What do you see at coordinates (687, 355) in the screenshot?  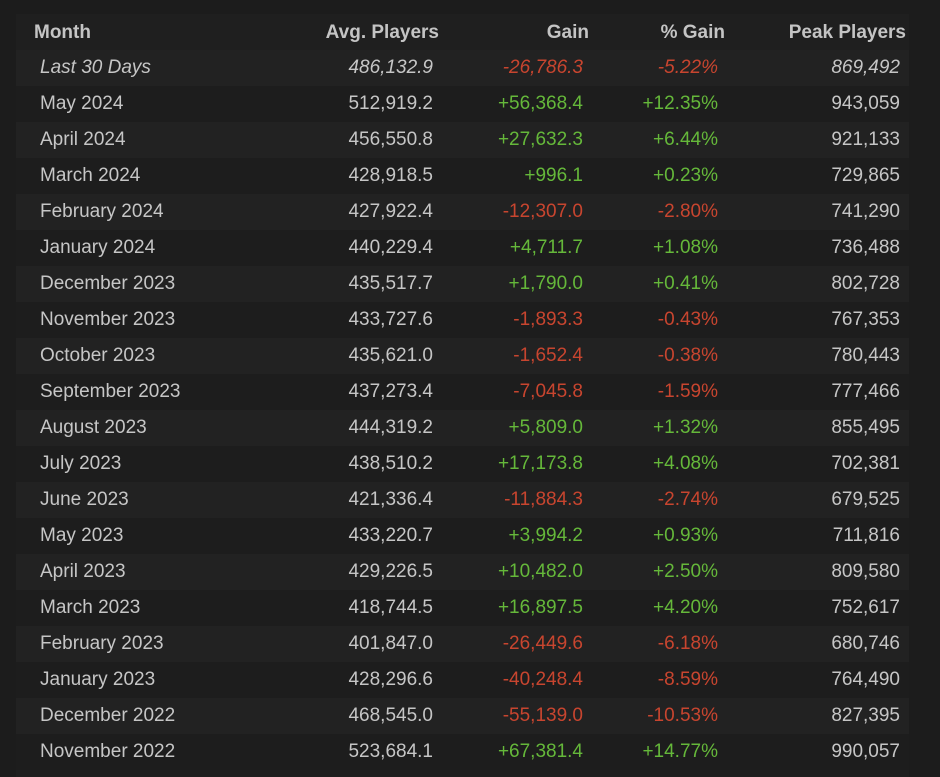 I see `pct-gain-cell: -0.38%` at bounding box center [687, 355].